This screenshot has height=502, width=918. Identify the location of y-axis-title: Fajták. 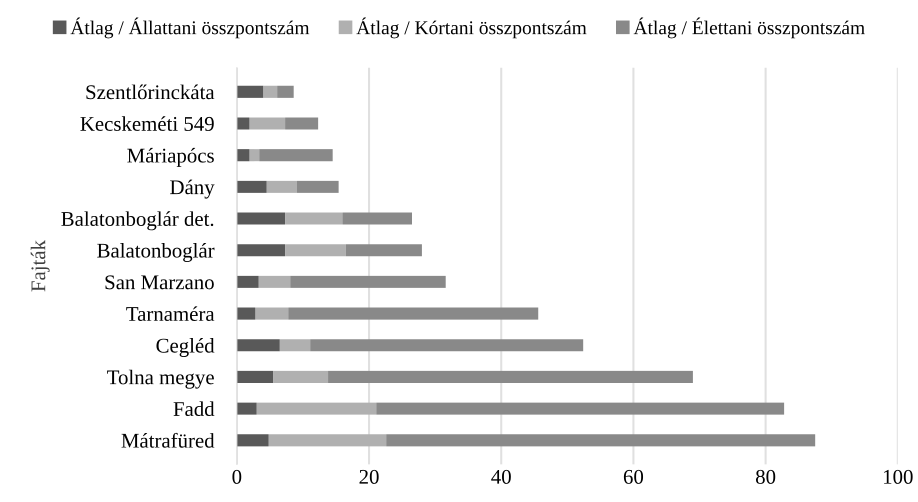
(40, 266).